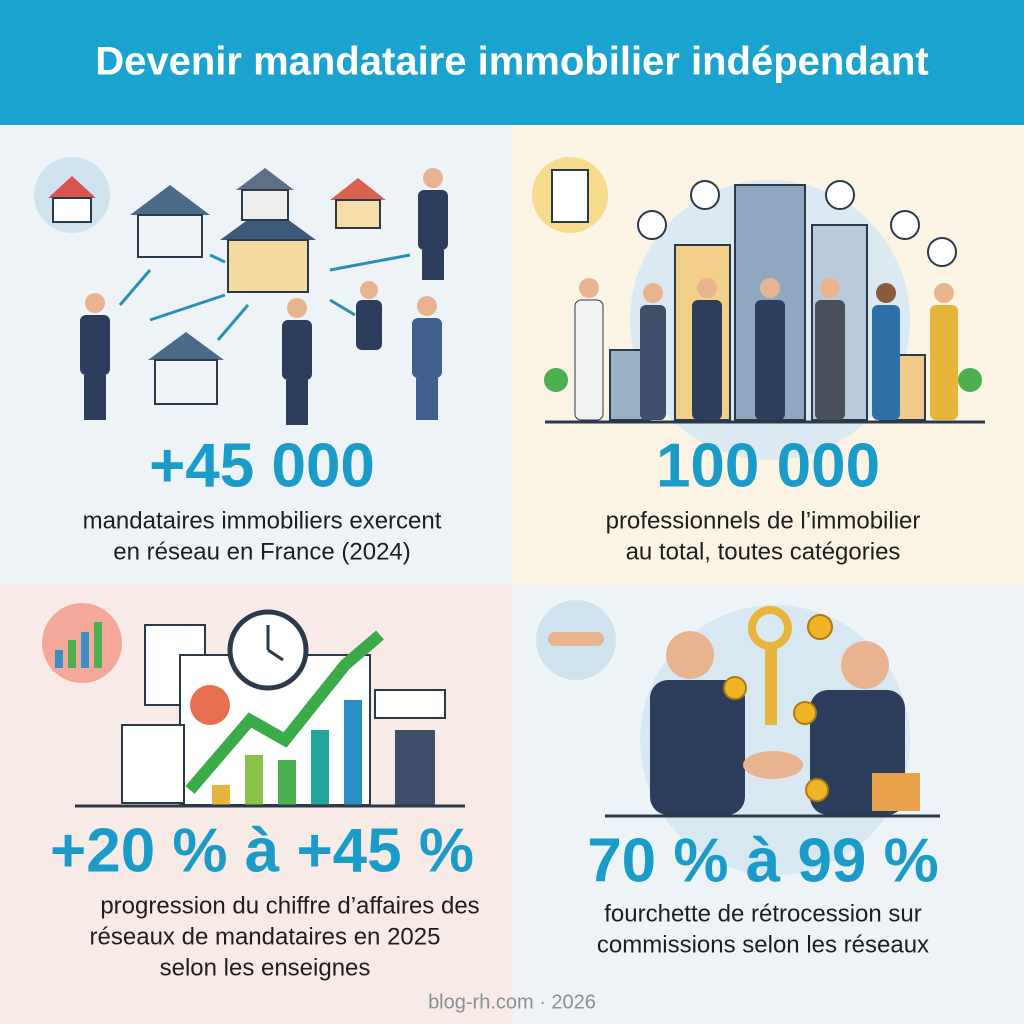 This screenshot has width=1024, height=1024. What do you see at coordinates (768, 465) in the screenshot?
I see `stat: 100 000` at bounding box center [768, 465].